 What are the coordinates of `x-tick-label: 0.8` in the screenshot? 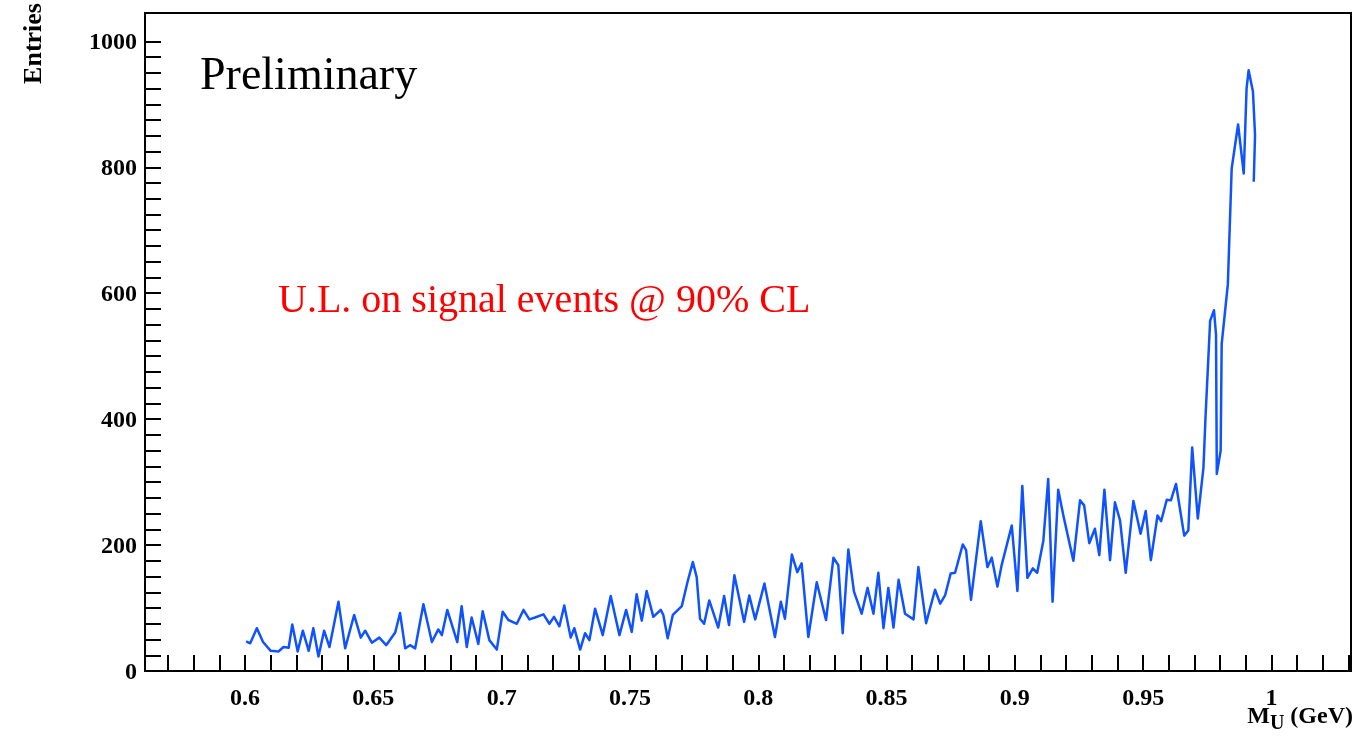 It's located at (758, 697).